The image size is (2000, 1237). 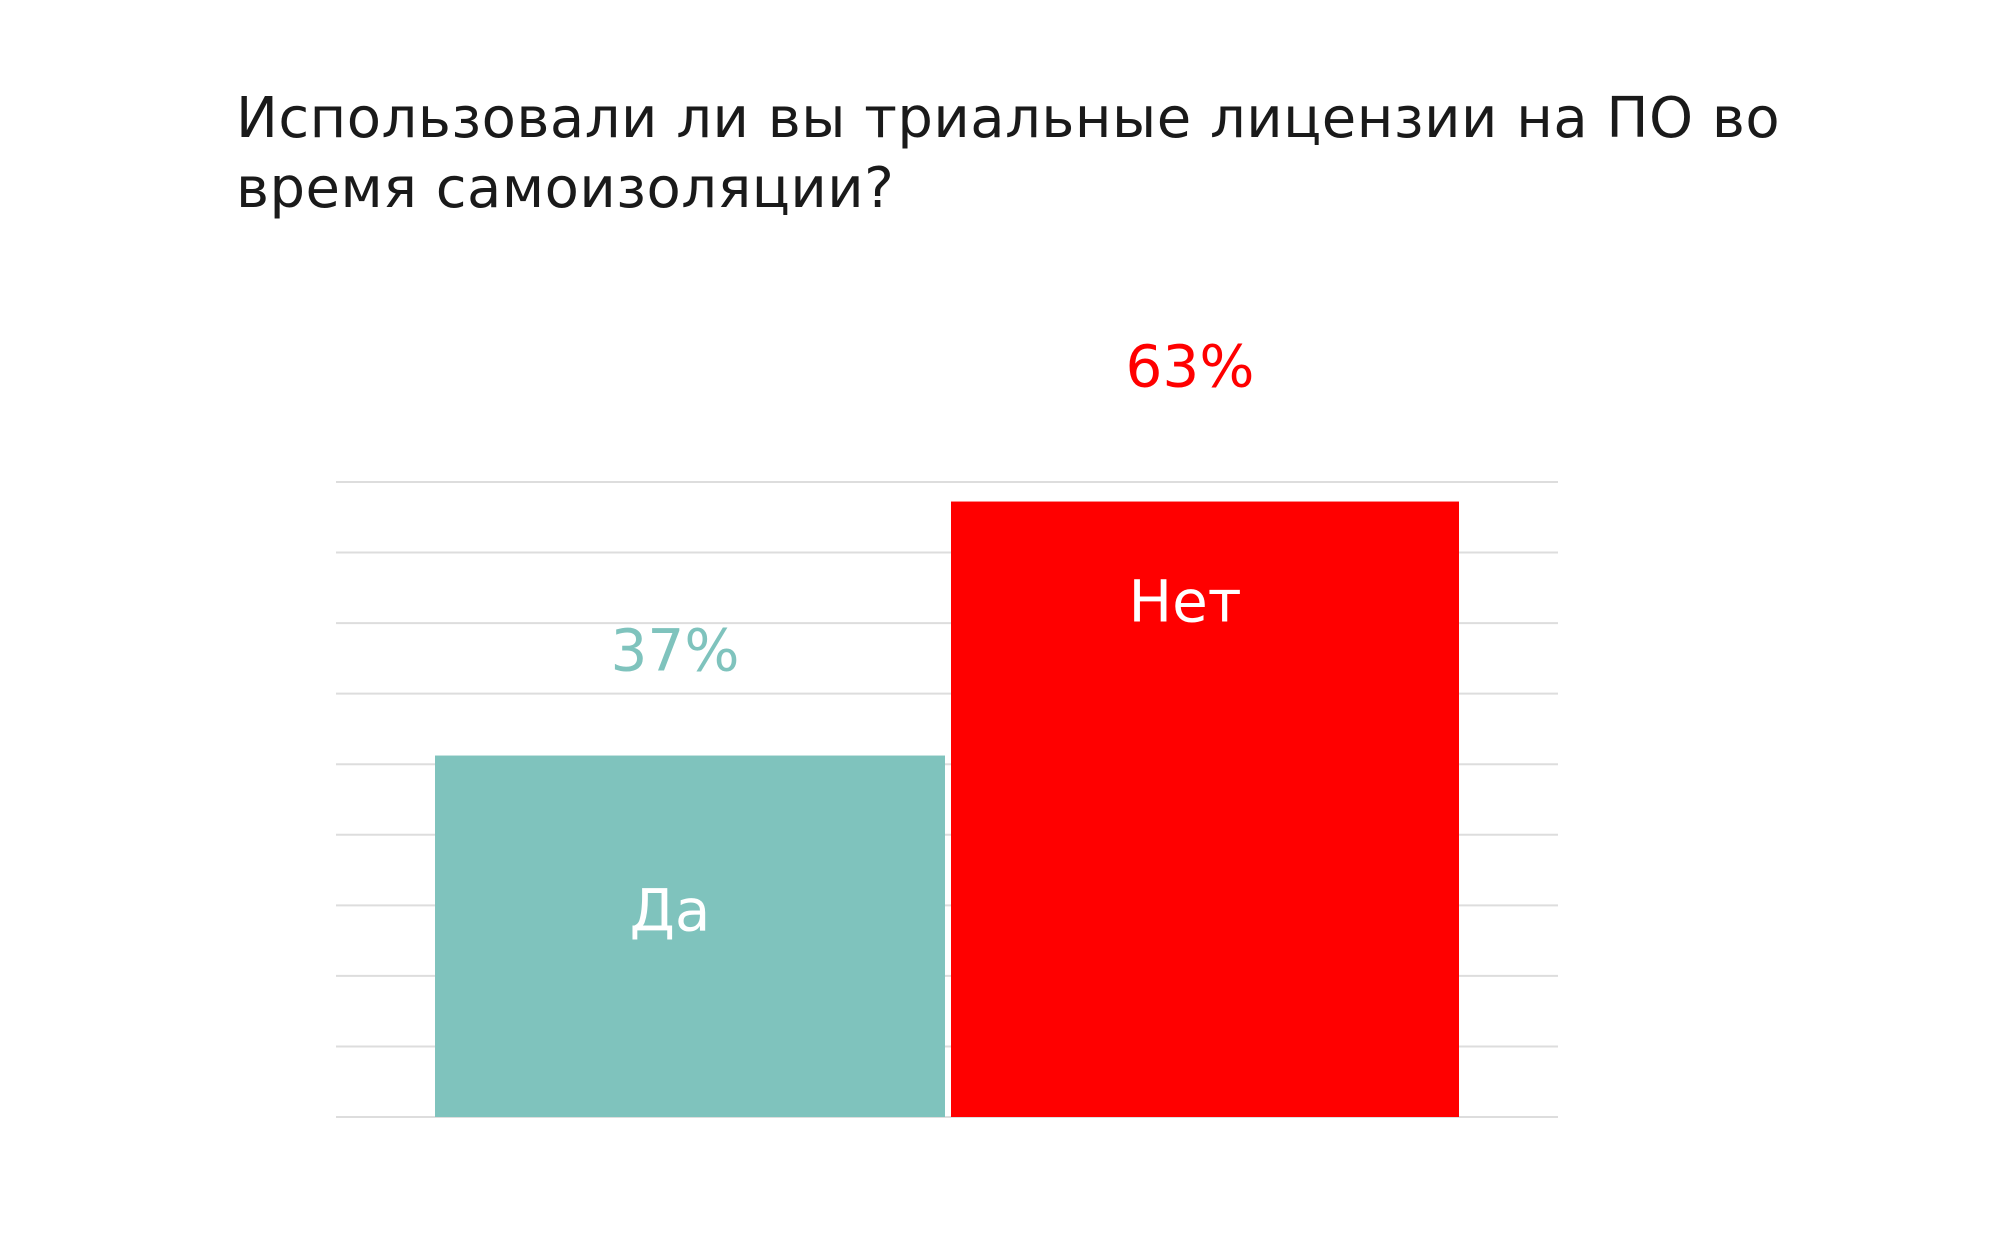 I want to click on category-label: Да, so click(x=670, y=911).